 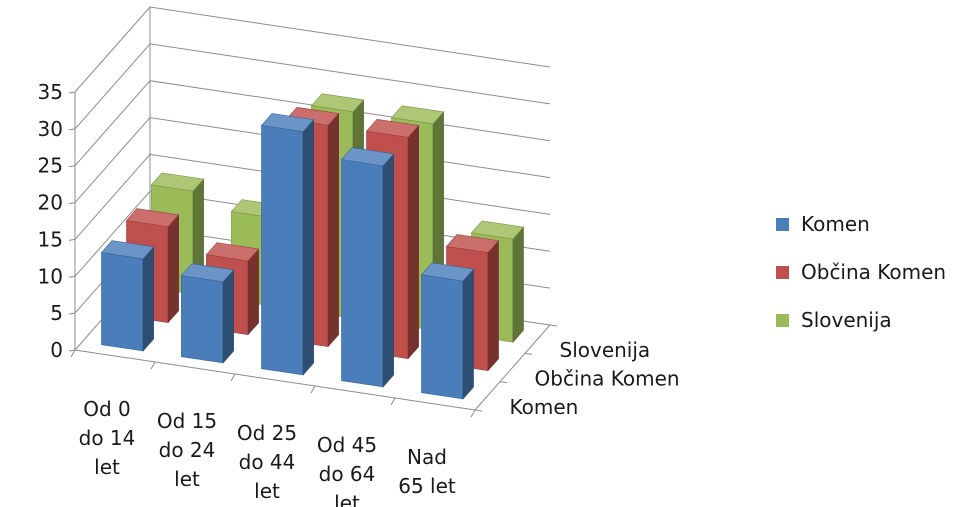 What do you see at coordinates (56, 313) in the screenshot?
I see `y-tick-label: 5` at bounding box center [56, 313].